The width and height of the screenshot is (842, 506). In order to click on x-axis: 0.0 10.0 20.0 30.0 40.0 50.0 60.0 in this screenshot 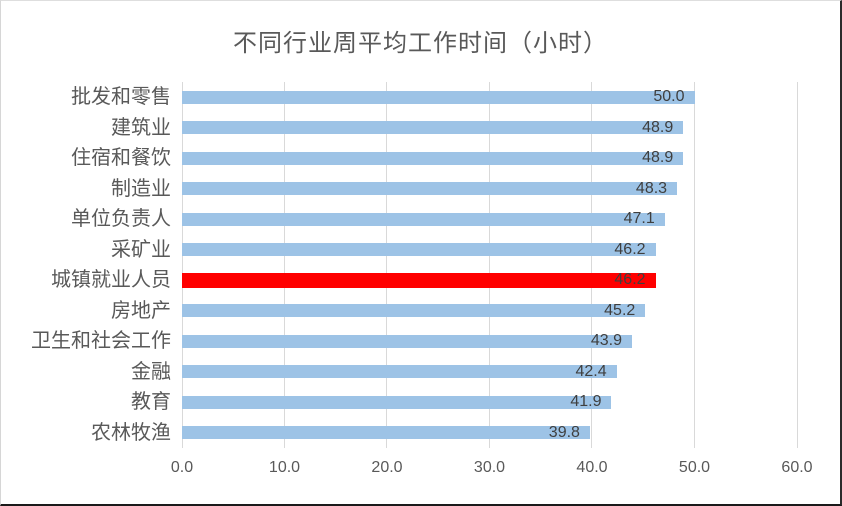, I will do `click(492, 470)`.